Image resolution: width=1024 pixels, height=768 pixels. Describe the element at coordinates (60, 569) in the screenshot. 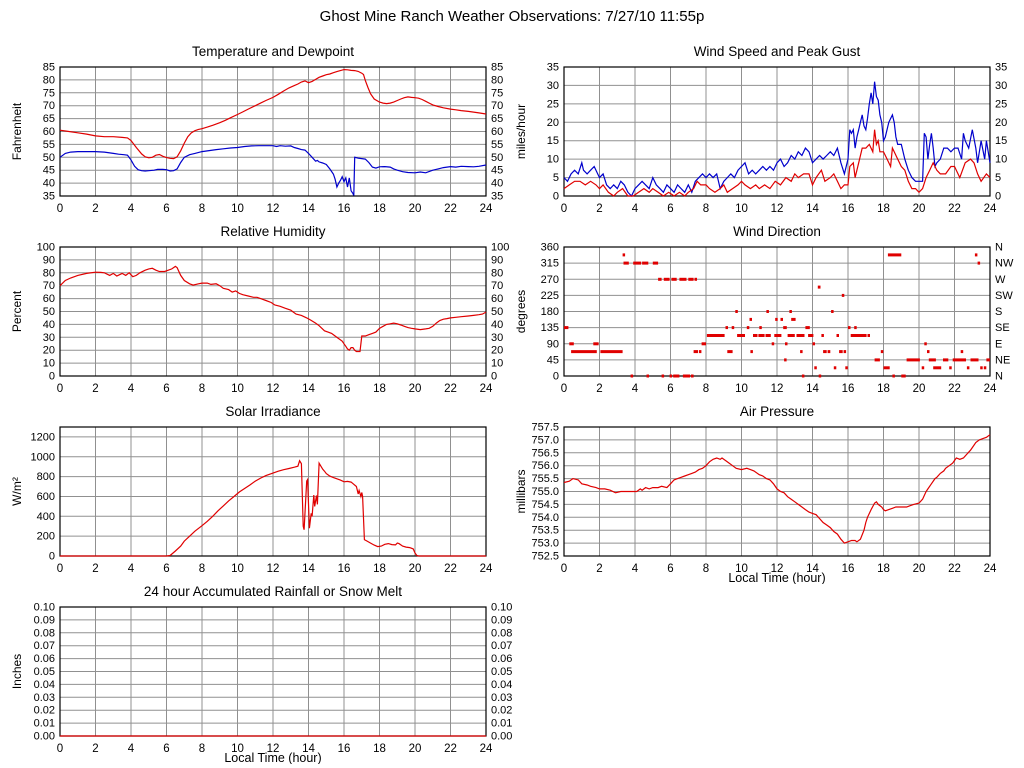

I see `x-tick-label: 0` at that location.